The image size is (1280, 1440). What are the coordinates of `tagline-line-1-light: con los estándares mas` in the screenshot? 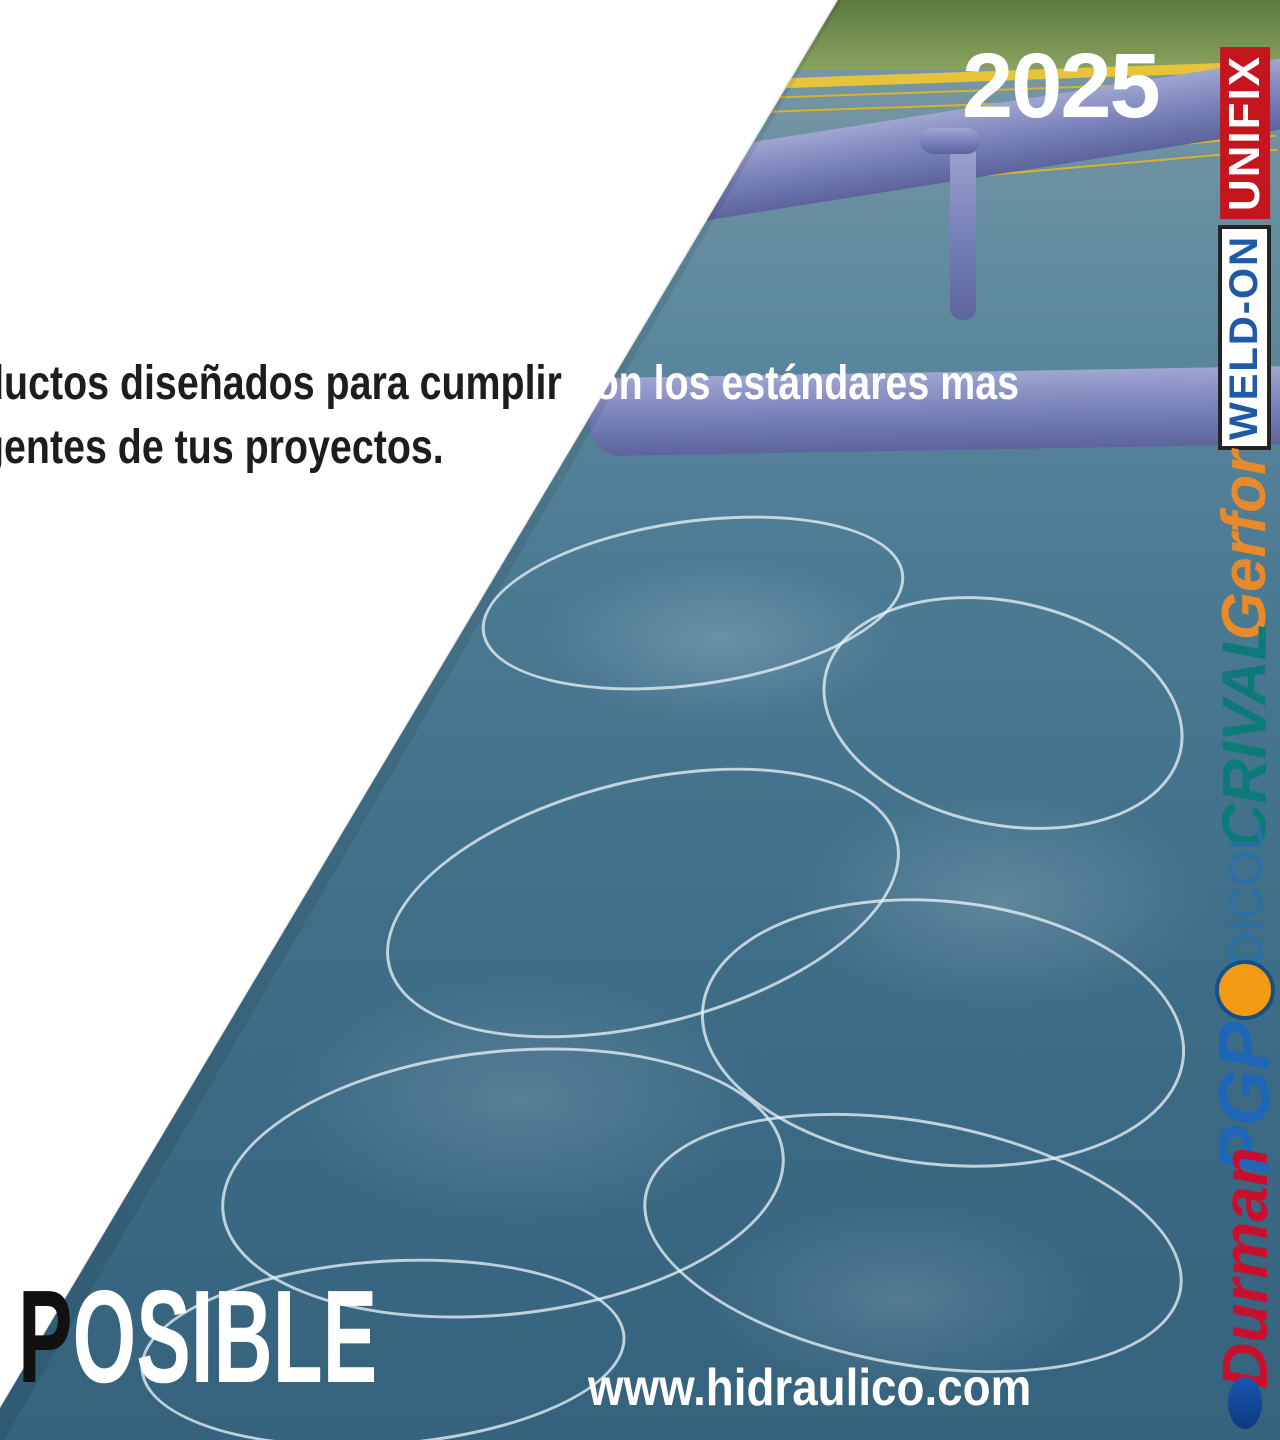 It's located at (790, 383).